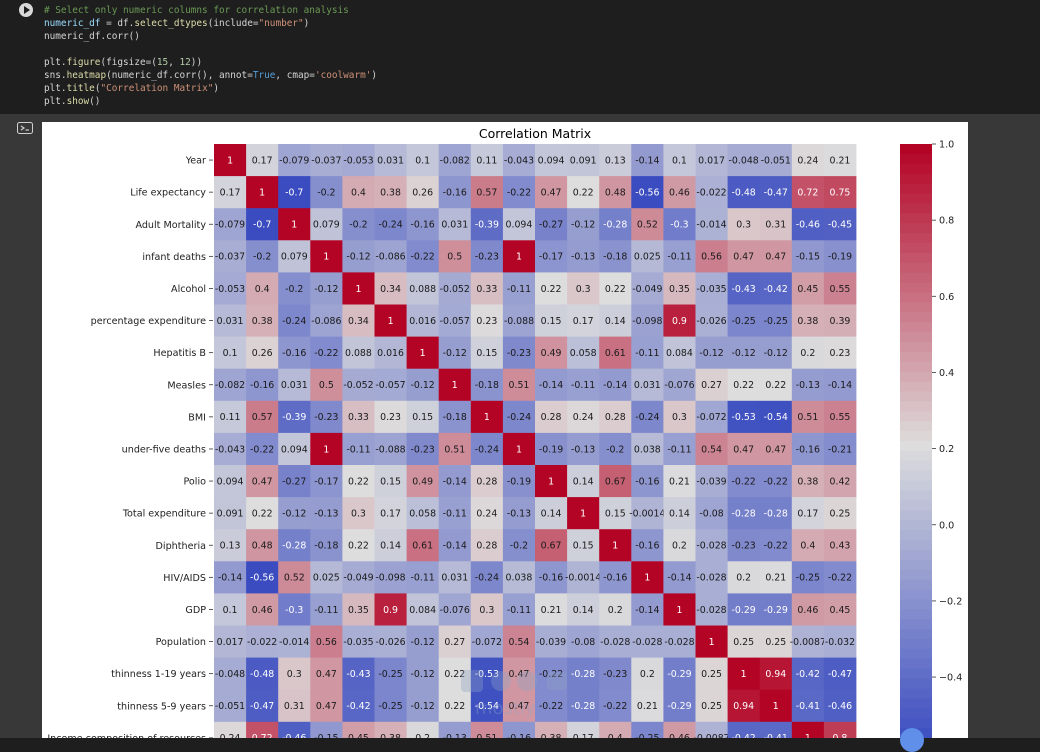 The image size is (1040, 752). Describe the element at coordinates (946, 449) in the screenshot. I see `colorbar-tick-label: 0.2` at that location.